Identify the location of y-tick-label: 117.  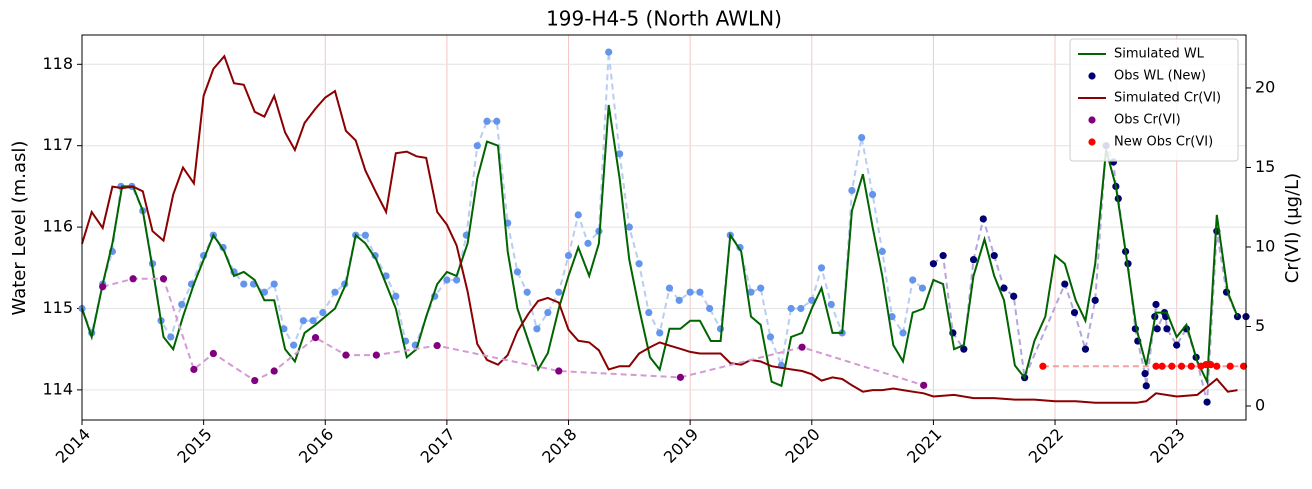
(57, 144).